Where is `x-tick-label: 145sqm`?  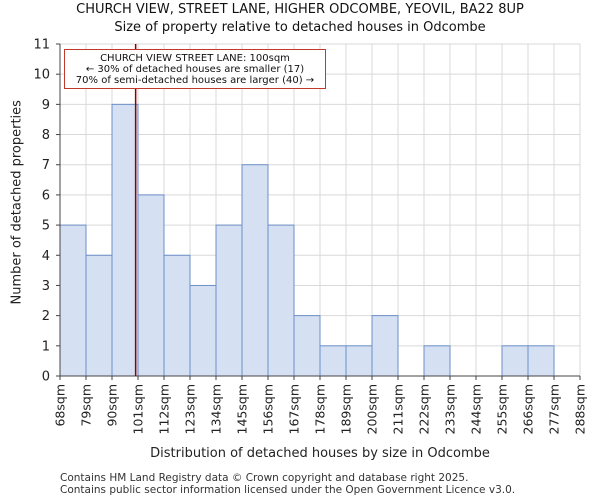 x-tick-label: 145sqm is located at coordinates (242, 409).